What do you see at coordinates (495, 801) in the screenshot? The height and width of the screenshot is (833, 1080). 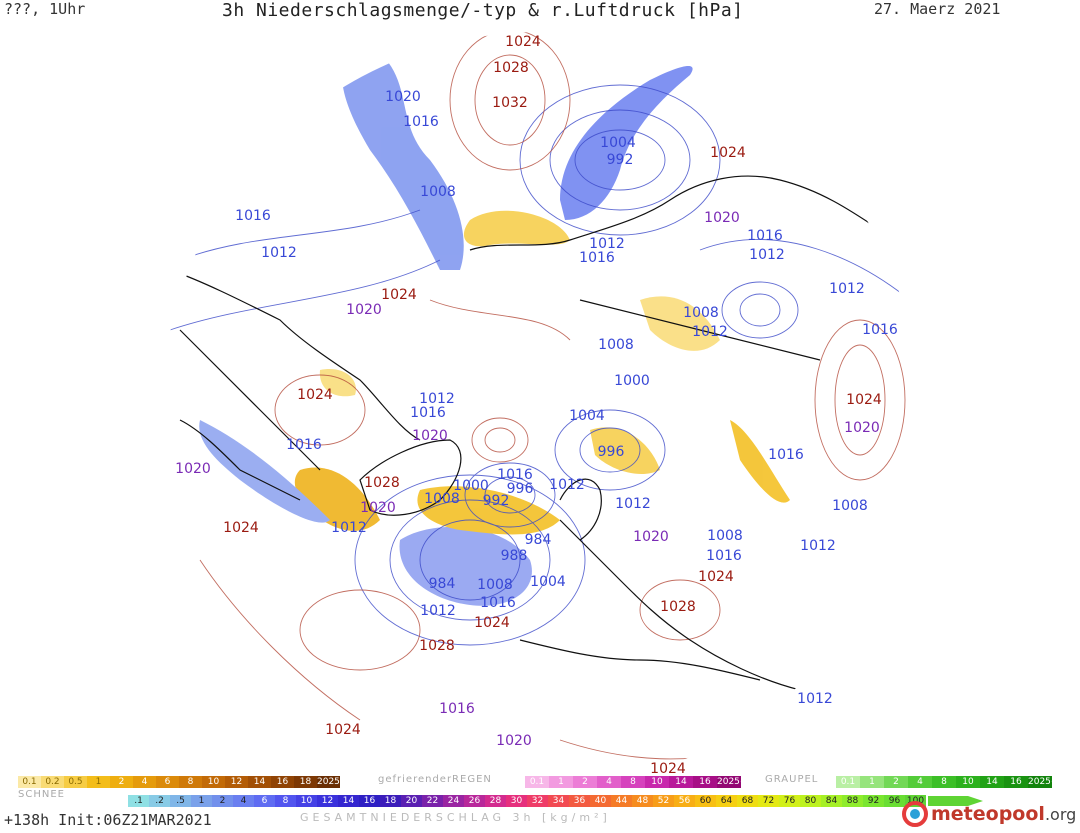 I see `legend-swatch: 28` at bounding box center [495, 801].